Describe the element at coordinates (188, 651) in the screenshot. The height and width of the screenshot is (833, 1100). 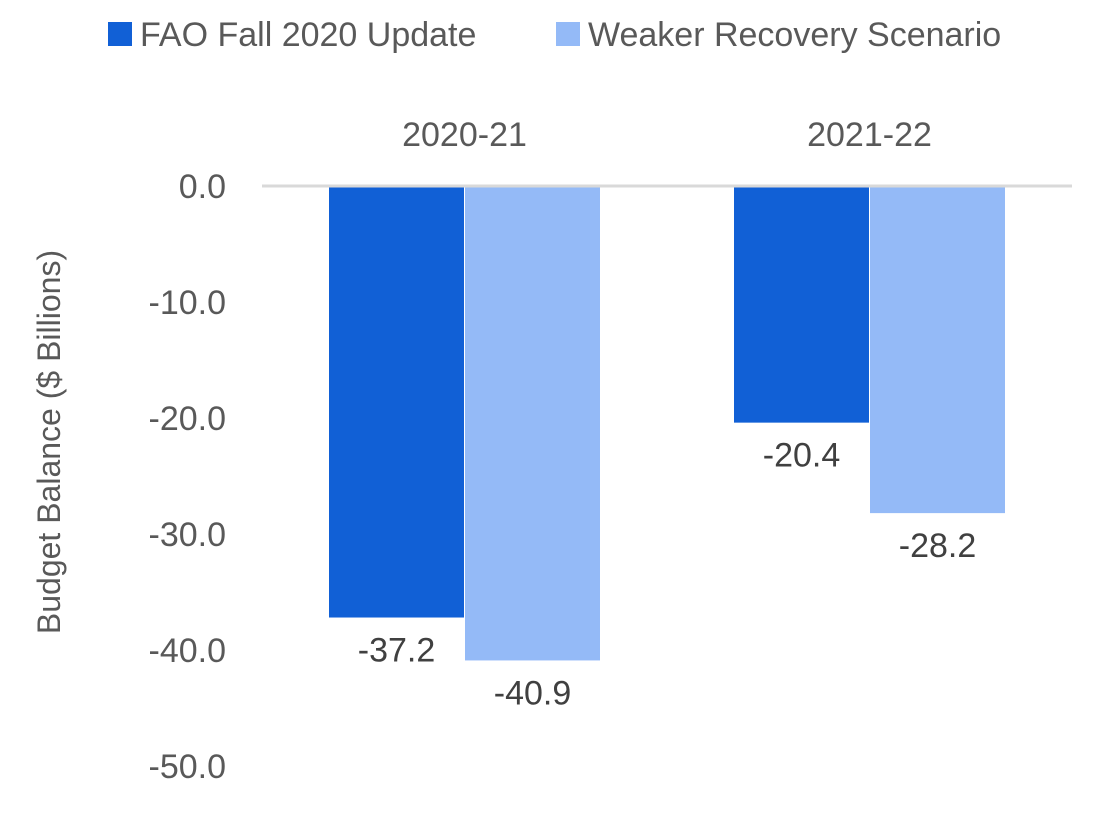
I see `y-tick-label: -40.0` at that location.